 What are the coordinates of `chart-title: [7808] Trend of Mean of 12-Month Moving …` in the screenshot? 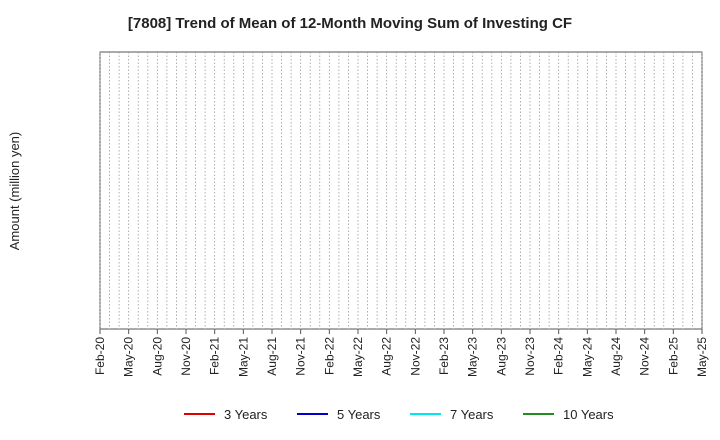 It's located at (350, 23).